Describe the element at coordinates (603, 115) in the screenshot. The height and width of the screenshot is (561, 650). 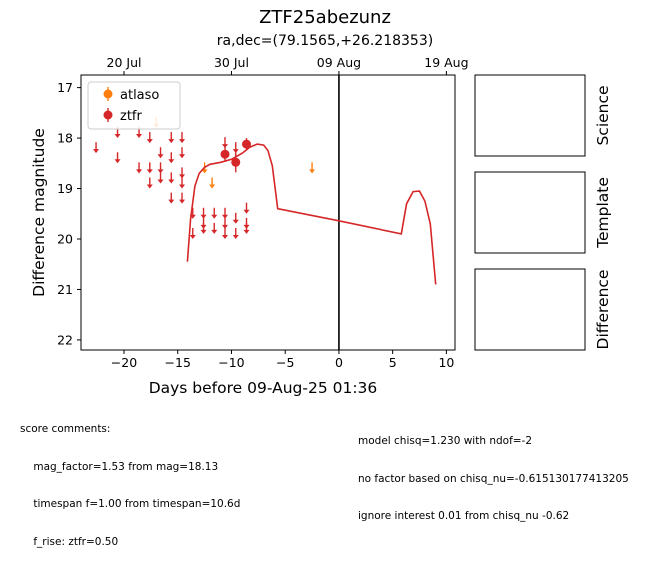
I see `stamp-label: Science` at that location.